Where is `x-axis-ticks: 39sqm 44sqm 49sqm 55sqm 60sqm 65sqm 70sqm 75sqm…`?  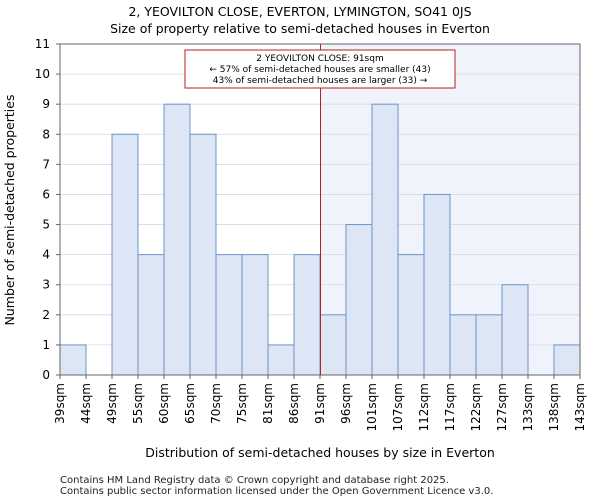 x-axis-ticks: 39sqm 44sqm 49sqm 55sqm 60sqm 65sqm 70sqm 75sqm… is located at coordinates (320, 403).